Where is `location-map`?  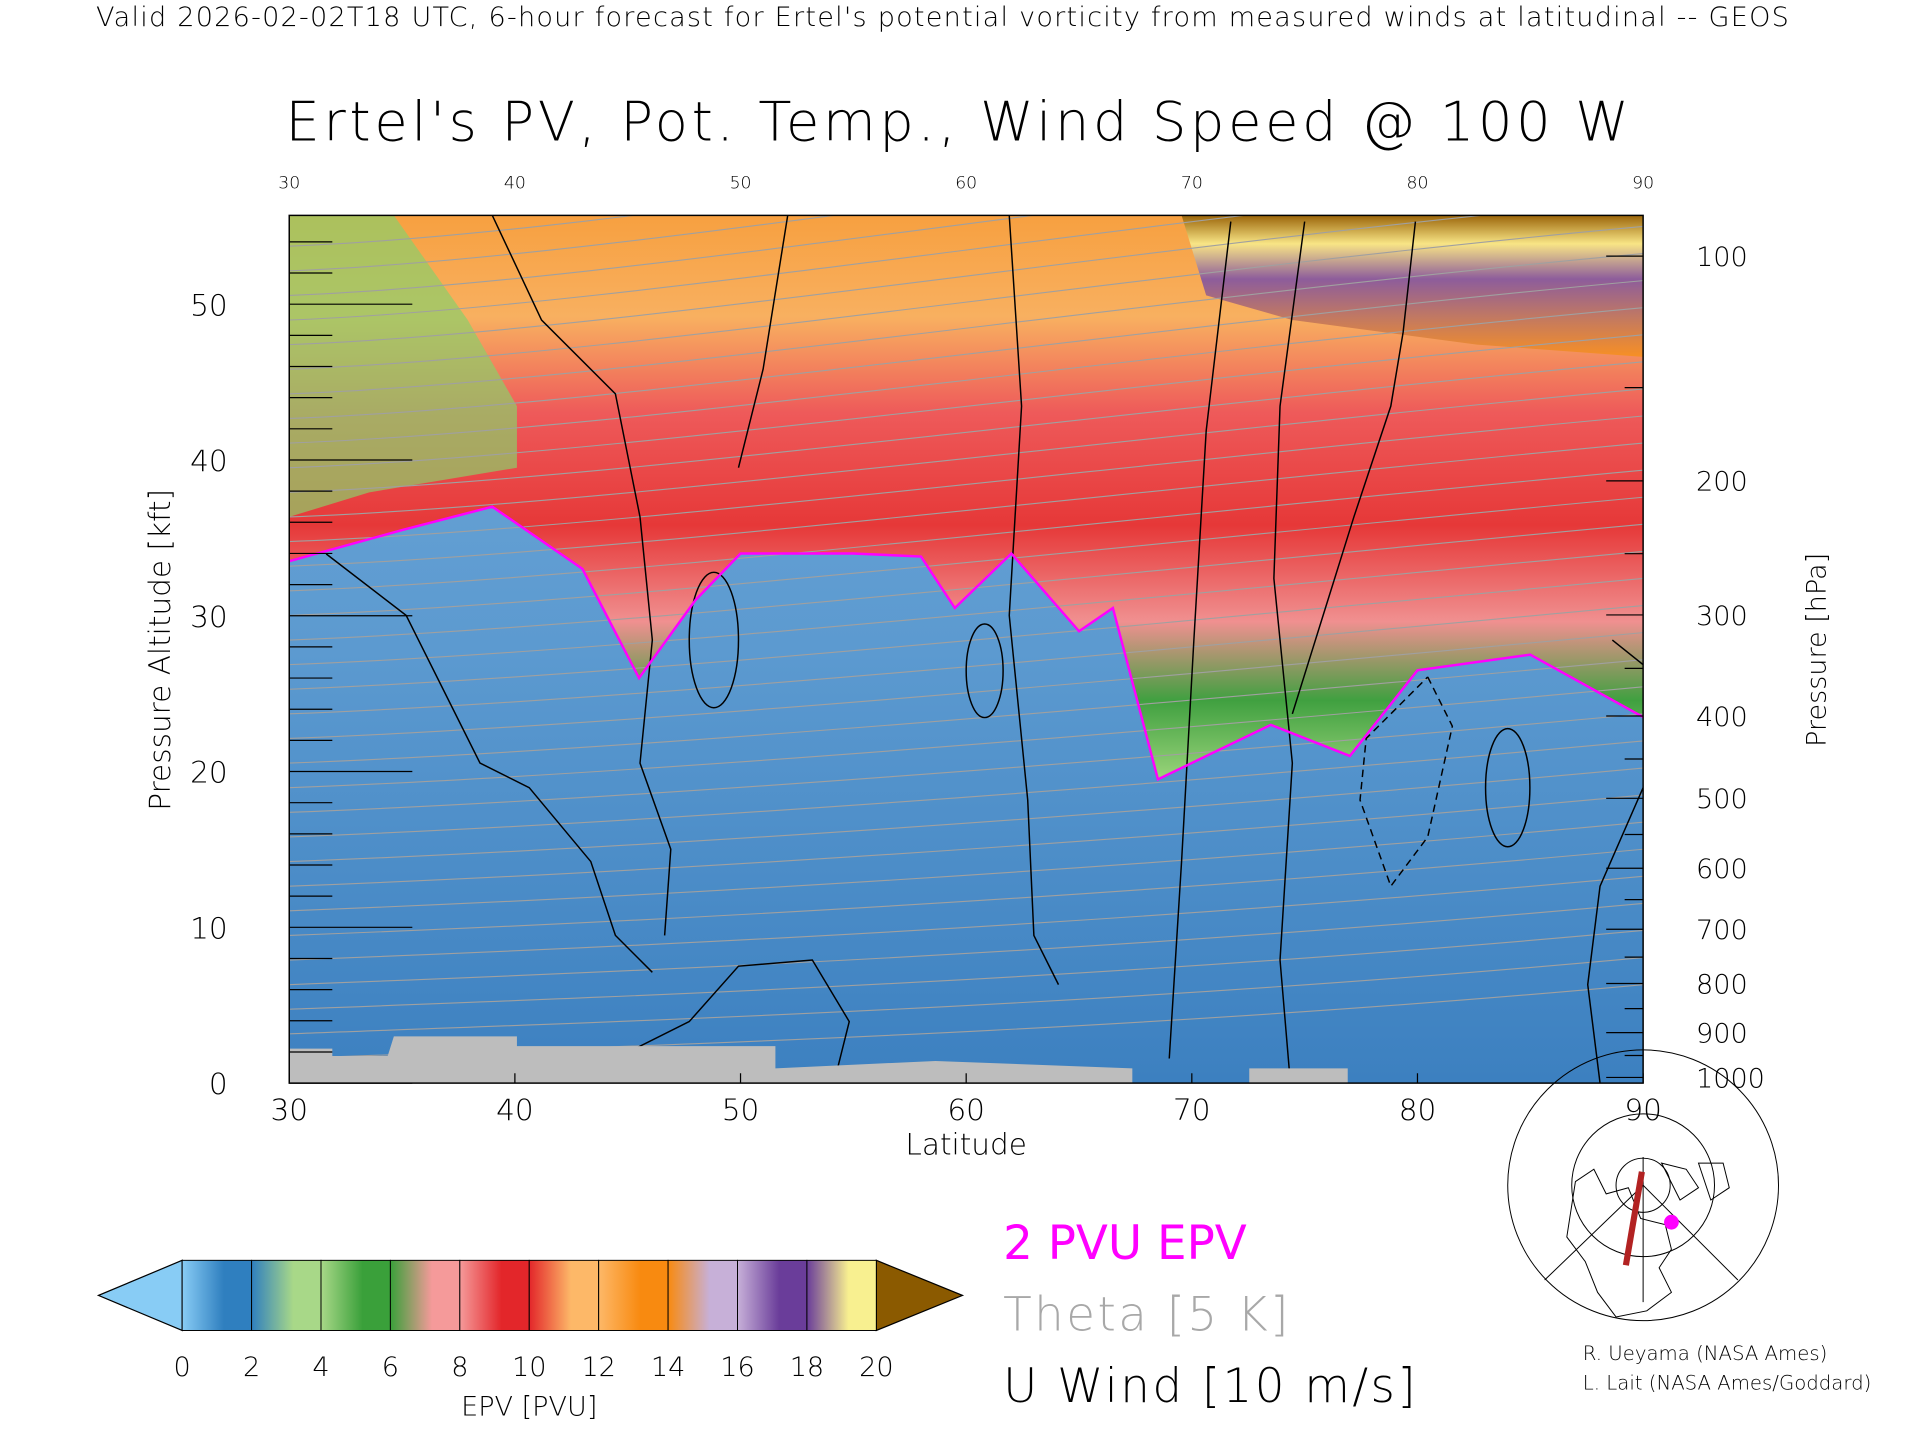
location-map is located at coordinates (1643, 1185).